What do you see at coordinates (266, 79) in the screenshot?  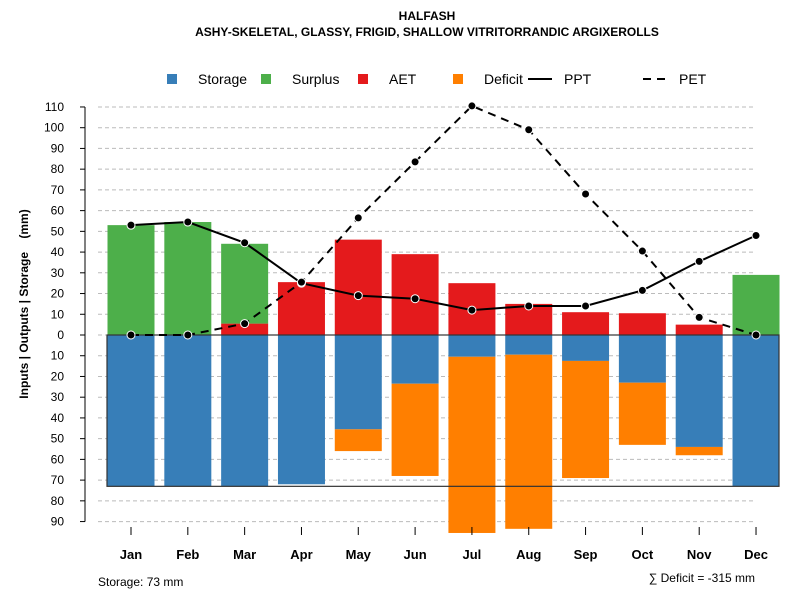 I see `legend-swatch-surplus` at bounding box center [266, 79].